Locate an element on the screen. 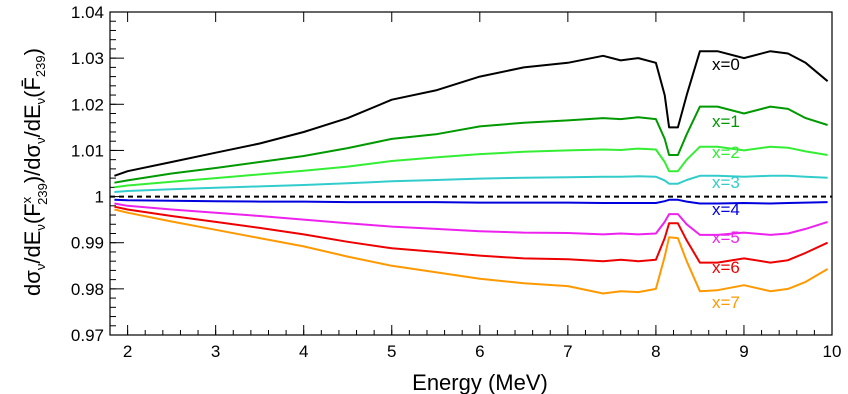  series-label-x=4: x=4 is located at coordinates (726, 209).